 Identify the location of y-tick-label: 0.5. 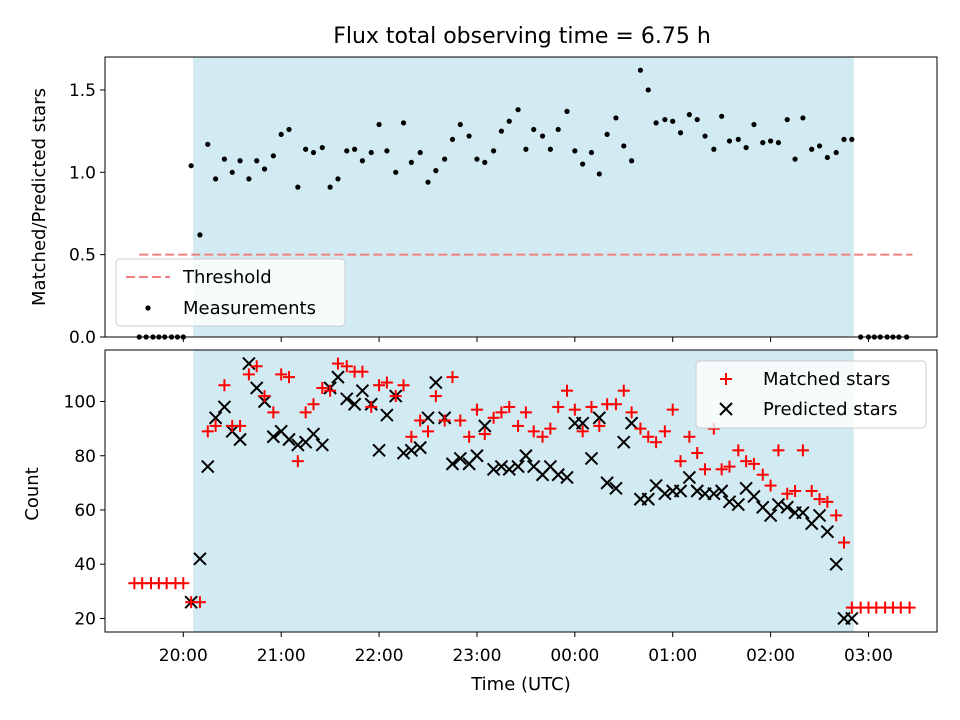
(82, 256).